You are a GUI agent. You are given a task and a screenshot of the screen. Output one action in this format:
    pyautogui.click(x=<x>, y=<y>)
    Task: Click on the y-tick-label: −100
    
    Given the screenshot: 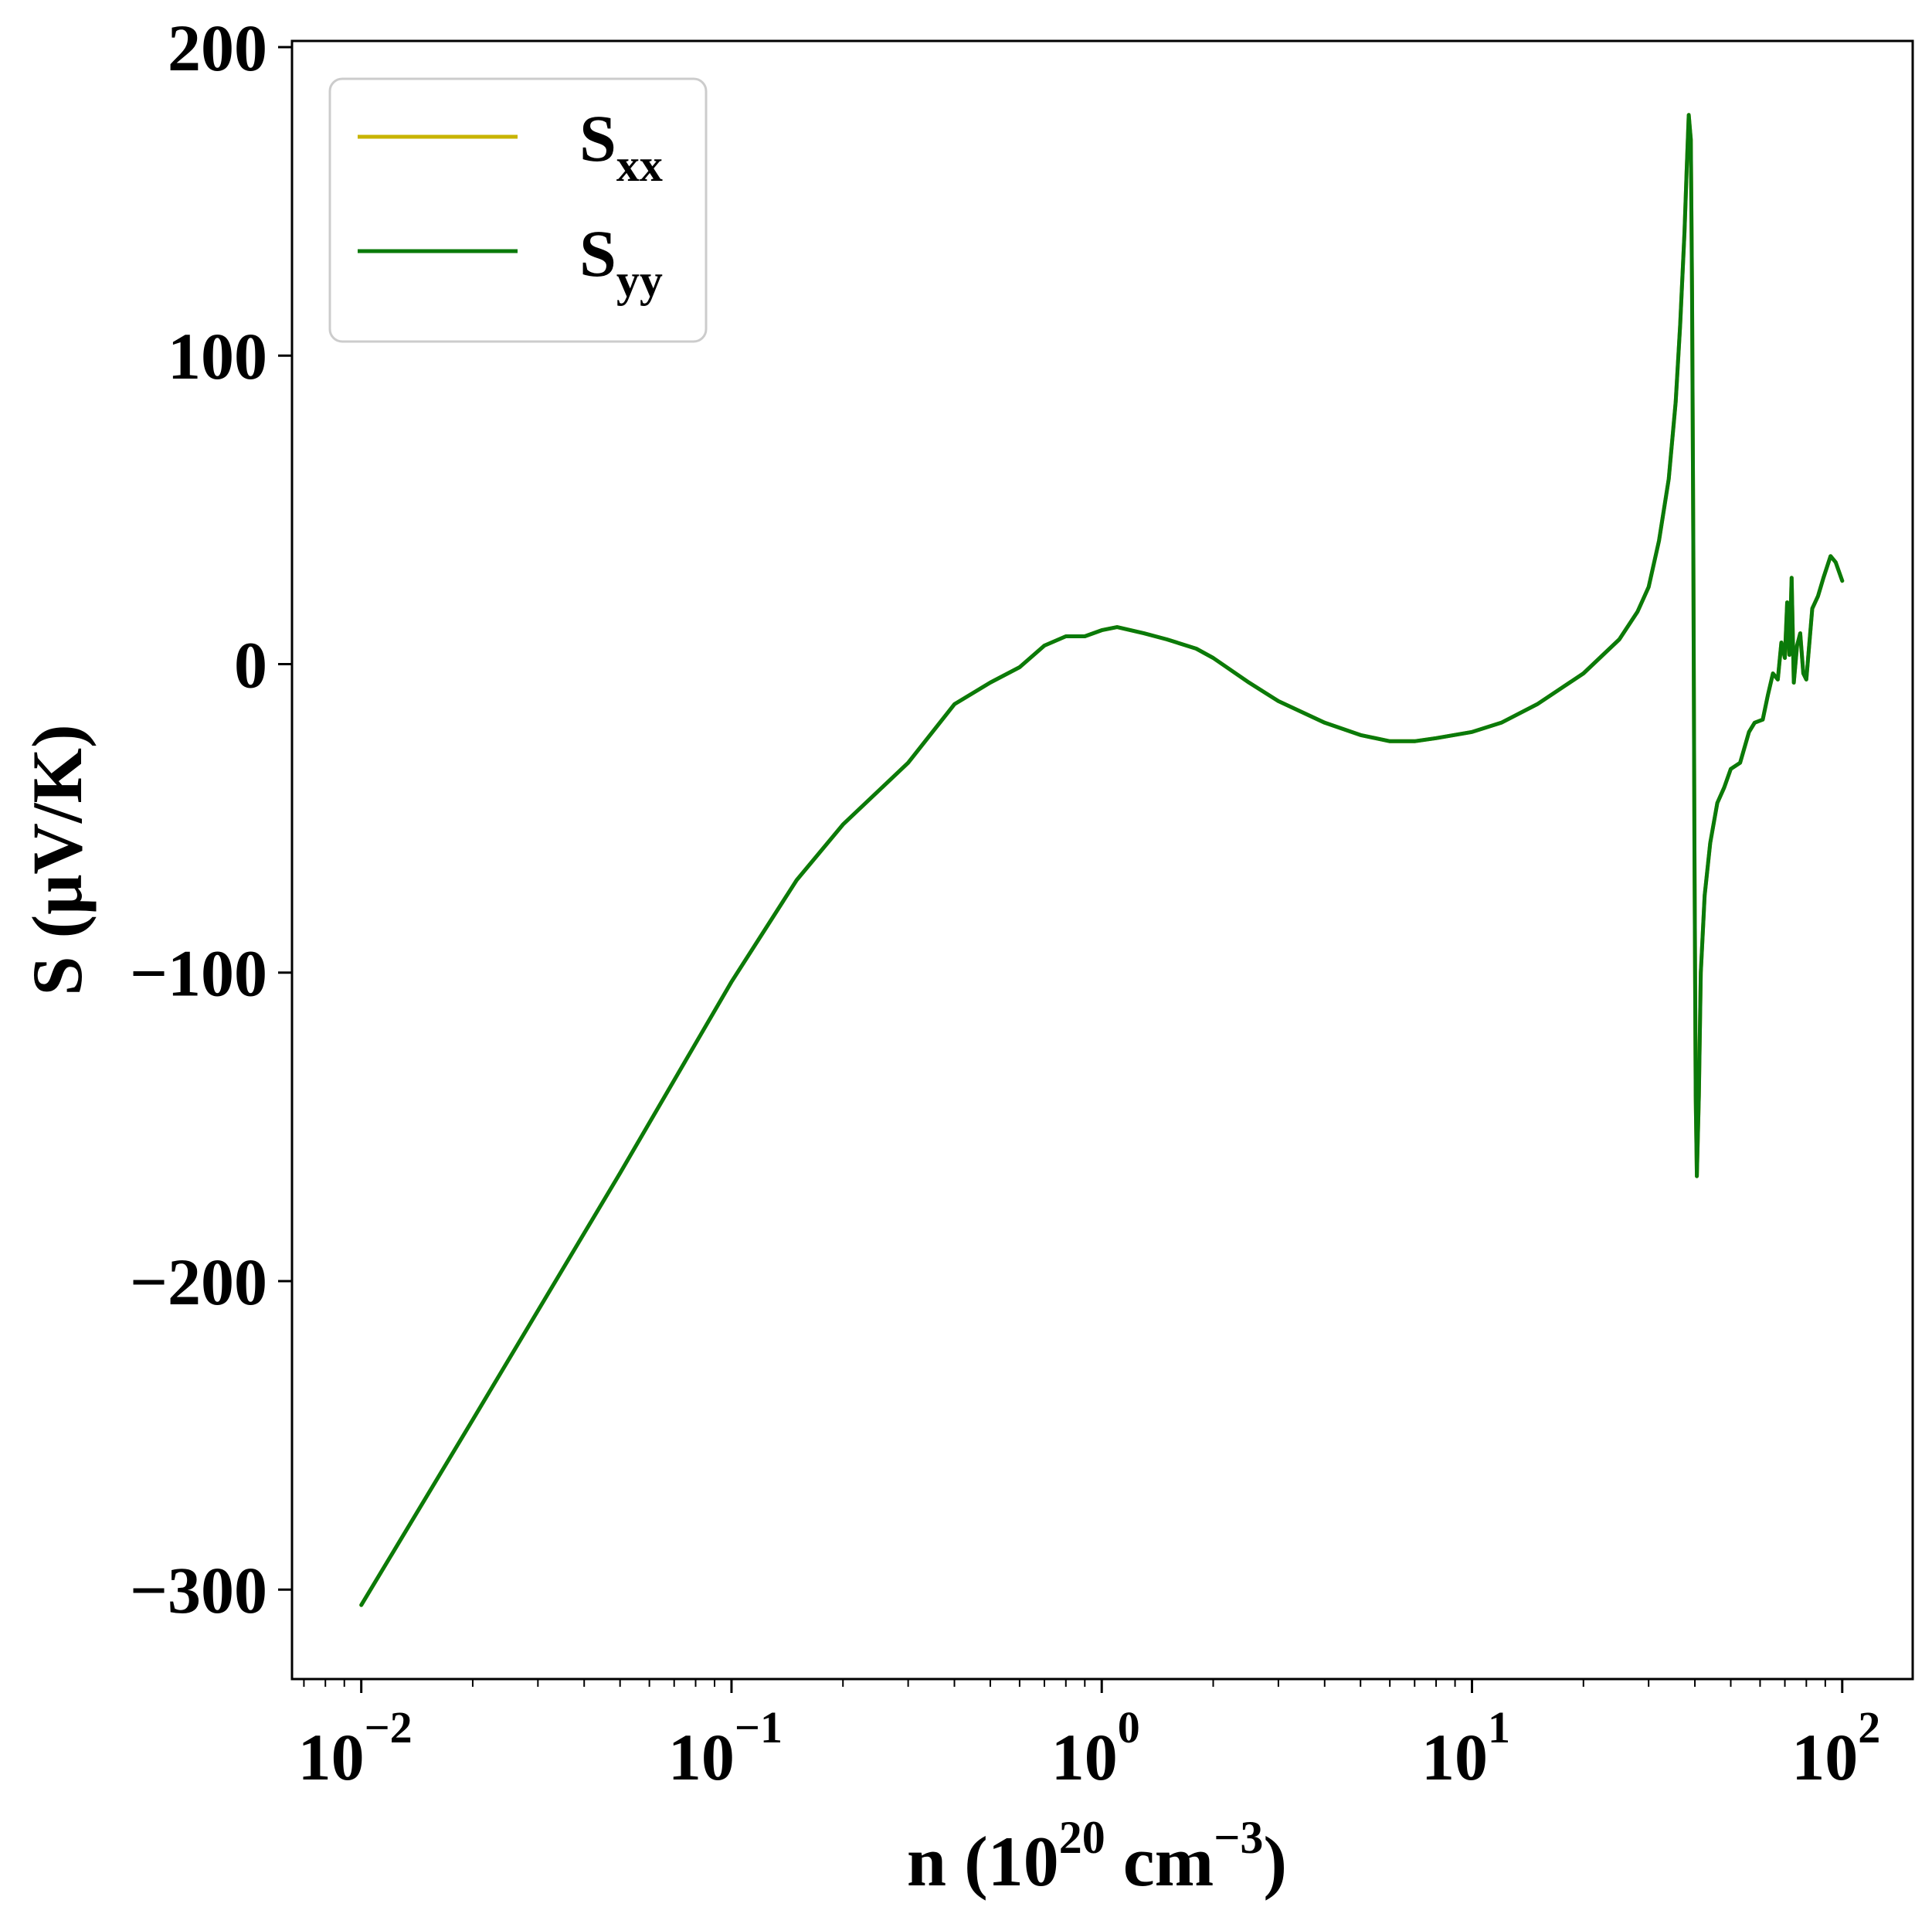 What is the action you would take?
    pyautogui.click(x=199, y=974)
    